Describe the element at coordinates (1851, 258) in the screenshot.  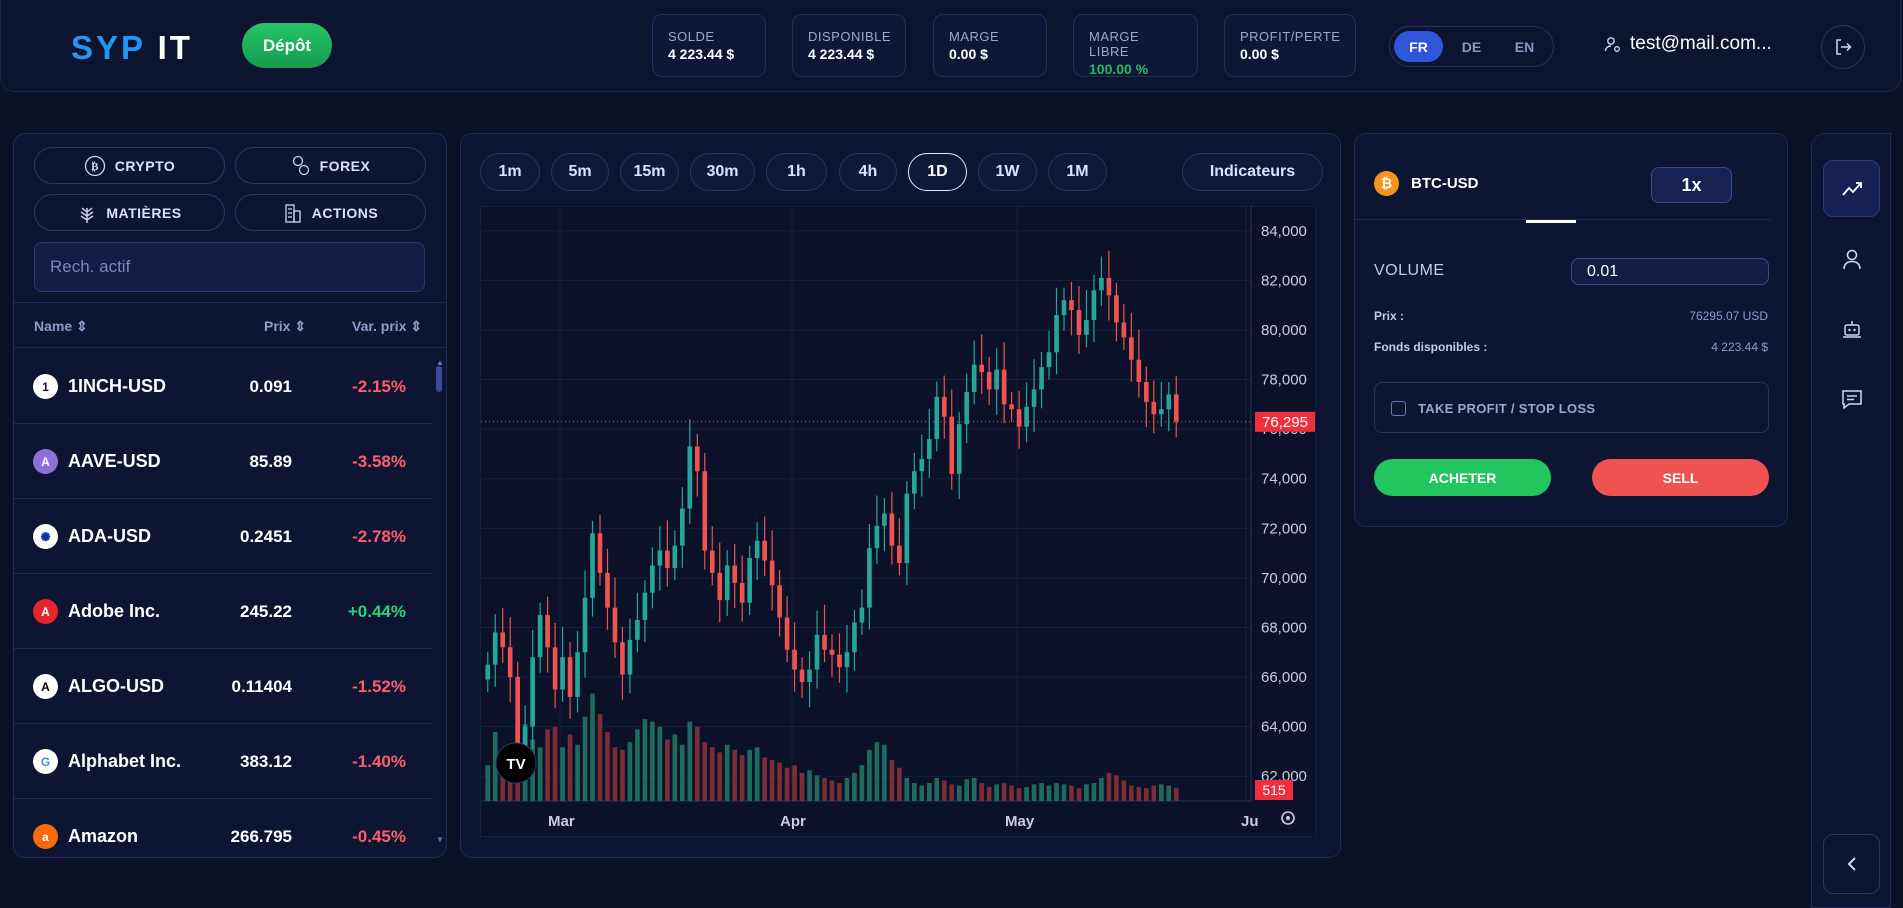
I see `sidebar-item-user` at that location.